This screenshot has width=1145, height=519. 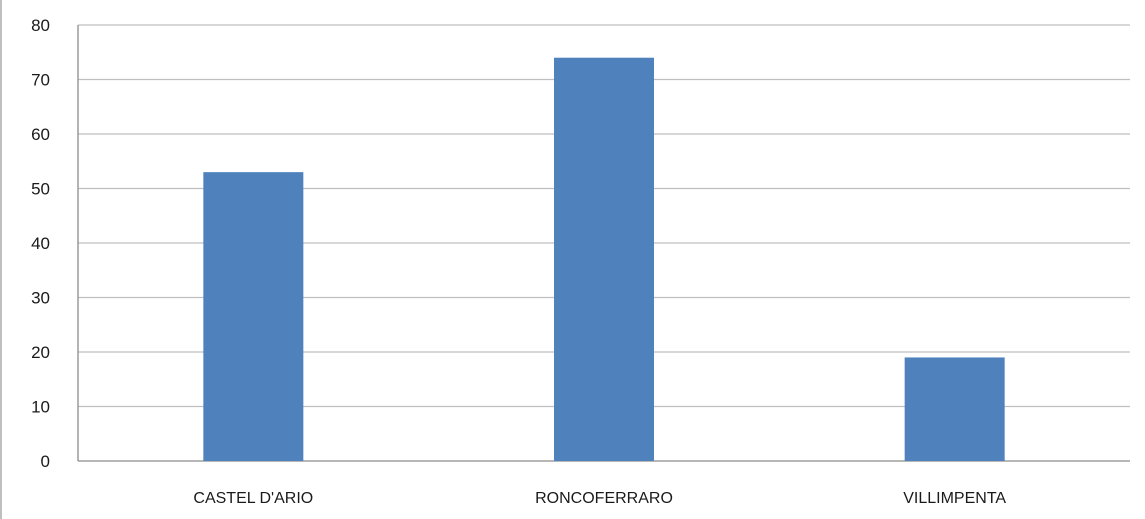 I want to click on y-tick-label: 70, so click(x=40, y=80).